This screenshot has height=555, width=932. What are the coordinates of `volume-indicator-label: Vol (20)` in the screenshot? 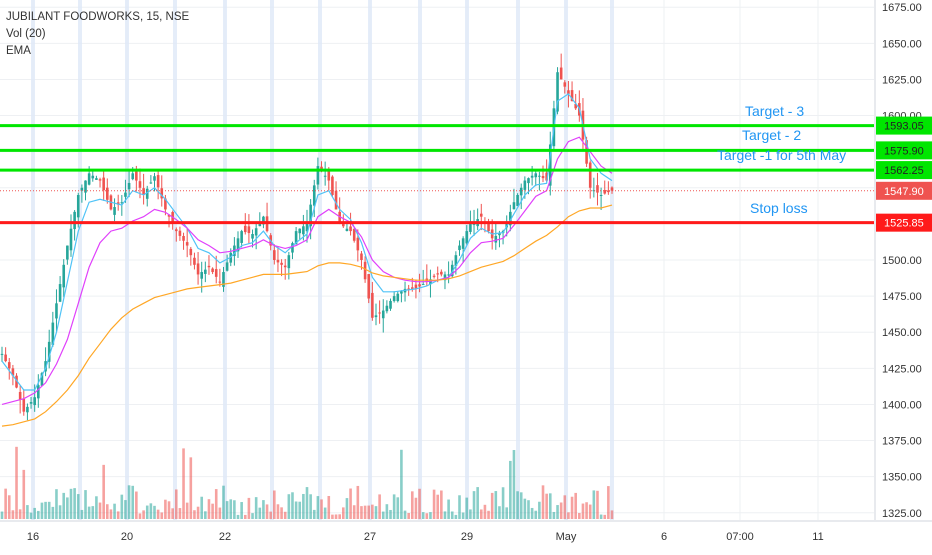 It's located at (26, 34).